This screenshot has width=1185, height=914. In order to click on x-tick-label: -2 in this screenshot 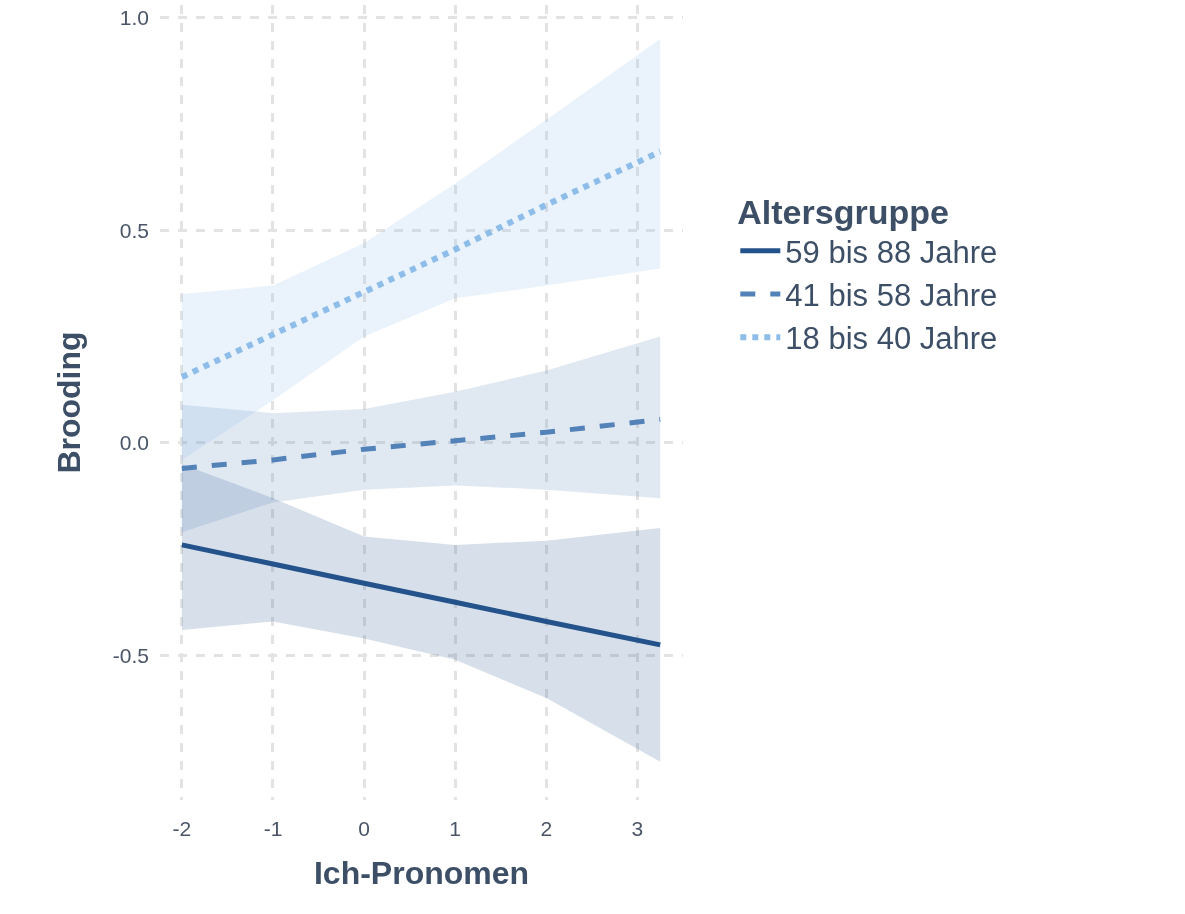, I will do `click(182, 828)`.